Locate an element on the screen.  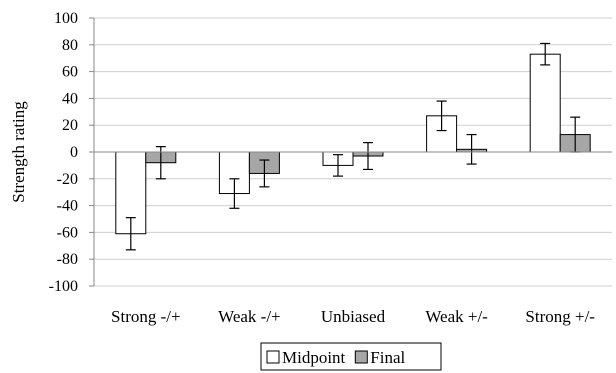
y-tick-label: -60 is located at coordinates (67, 232).